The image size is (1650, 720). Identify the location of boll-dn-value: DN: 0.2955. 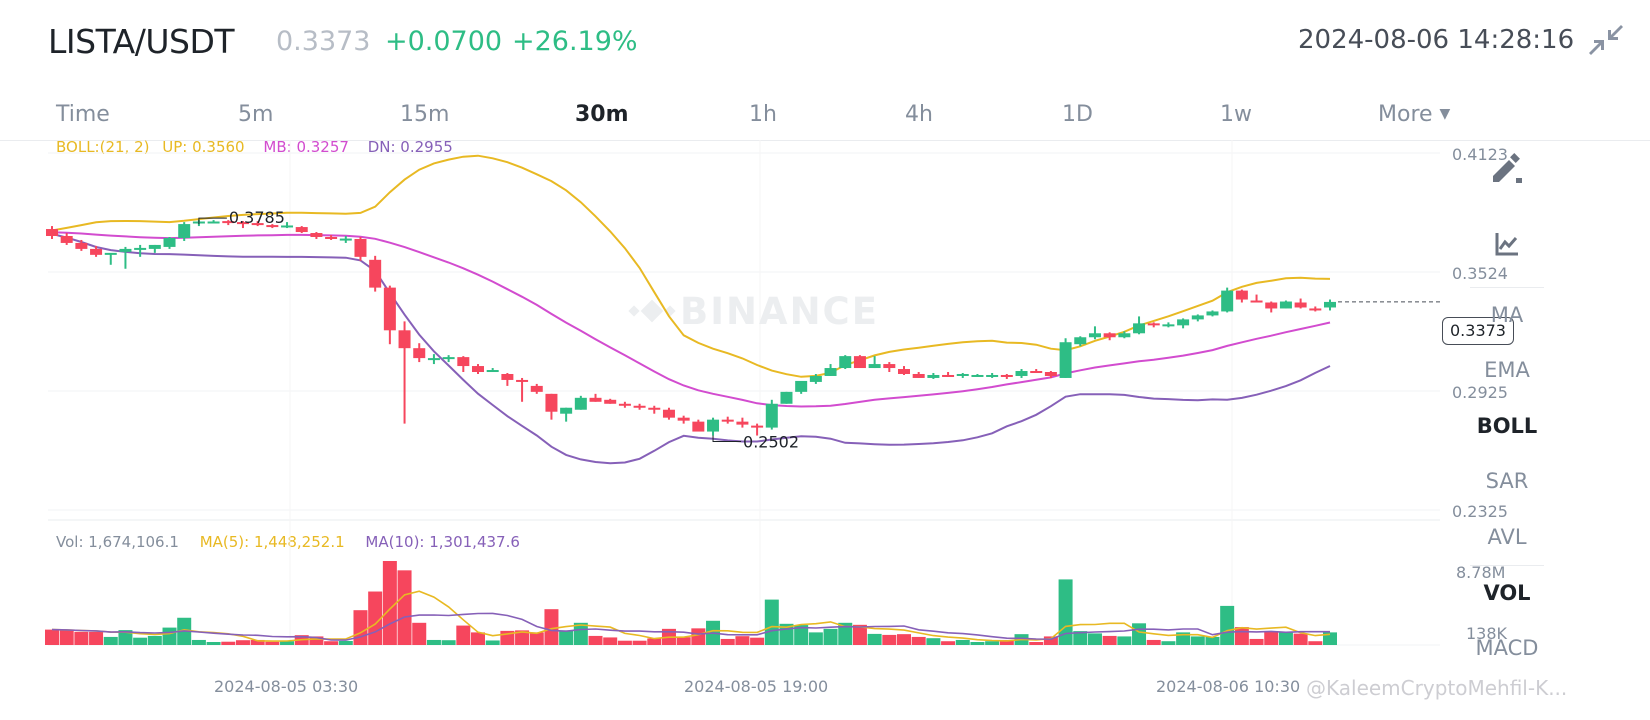
(410, 147).